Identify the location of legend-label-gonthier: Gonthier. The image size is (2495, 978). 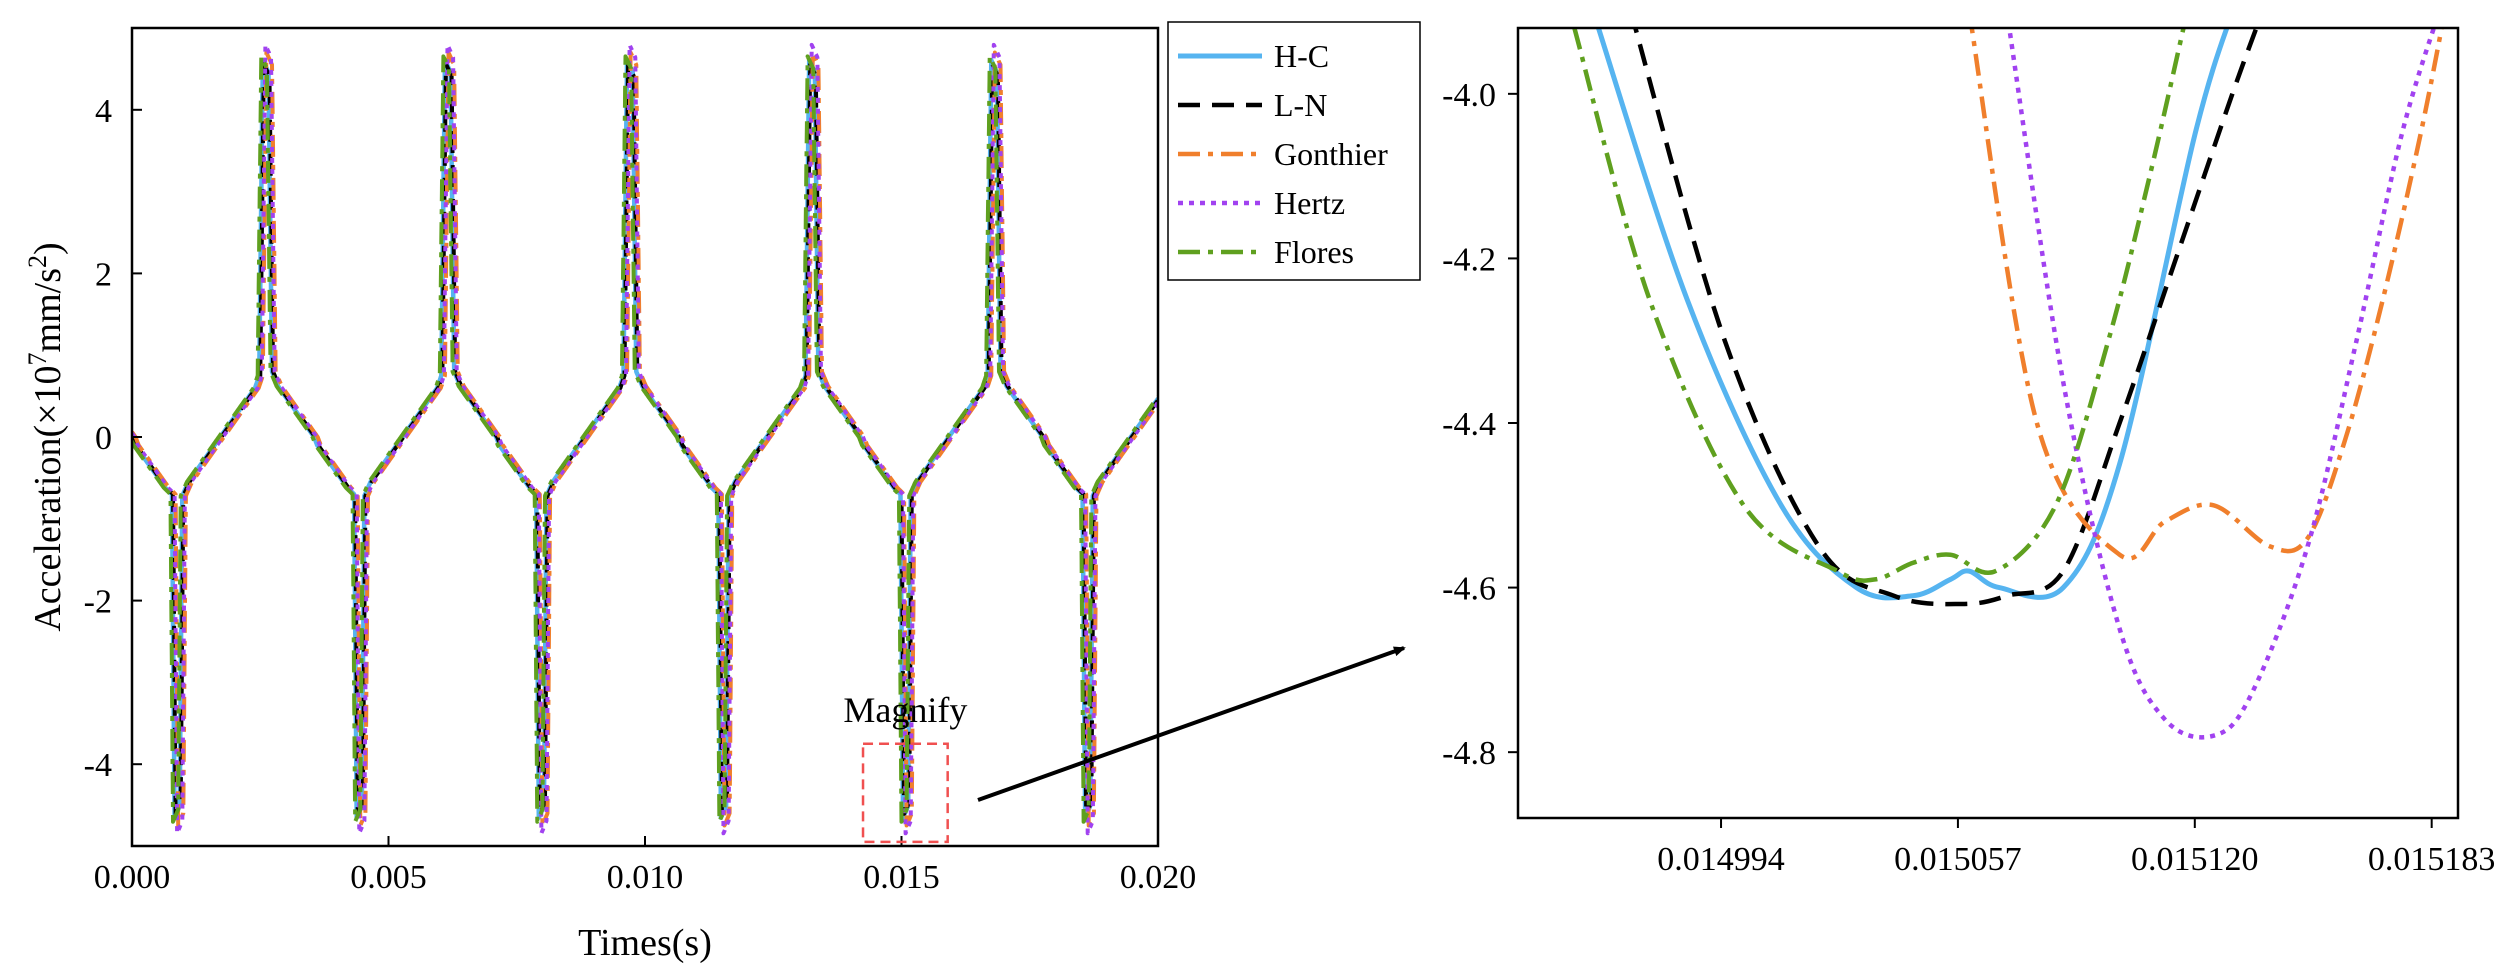
(1331, 154).